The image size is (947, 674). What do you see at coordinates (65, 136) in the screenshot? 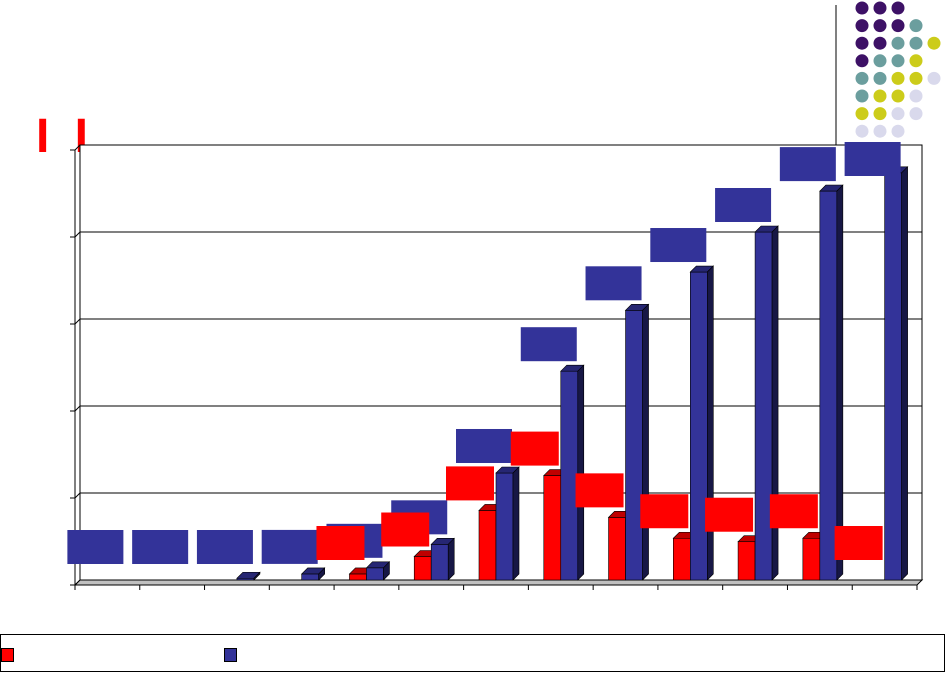
I see `title-marks: I I` at bounding box center [65, 136].